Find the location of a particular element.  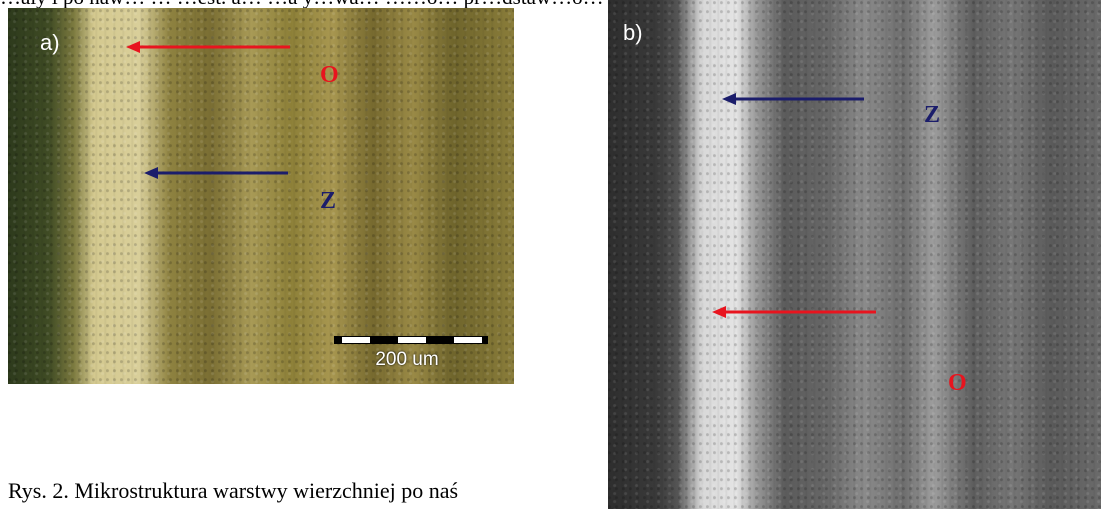

panel-a-marker-z: Z is located at coordinates (328, 201).